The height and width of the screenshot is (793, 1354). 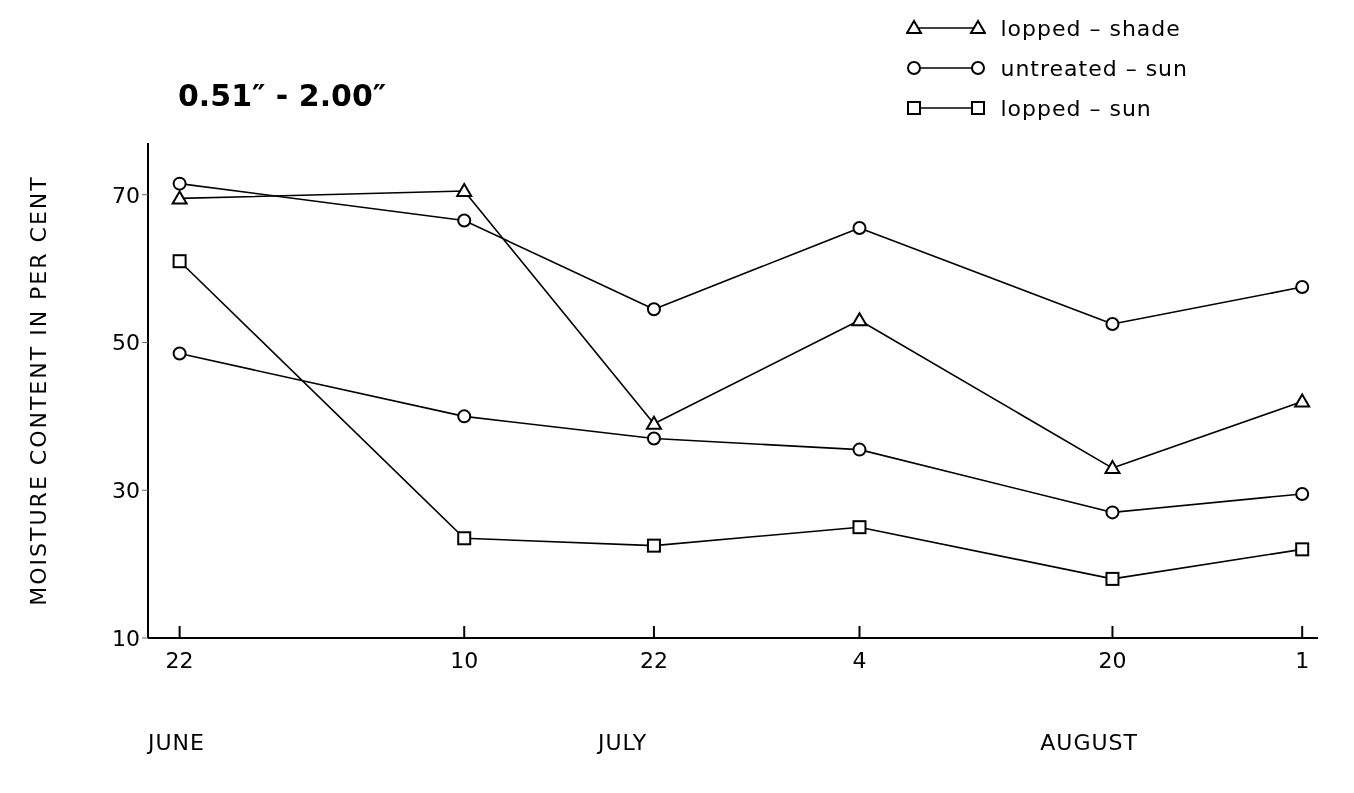 I want to click on y-axis-title: MOISTURE CONTENT IN PER CENT, so click(x=38, y=390).